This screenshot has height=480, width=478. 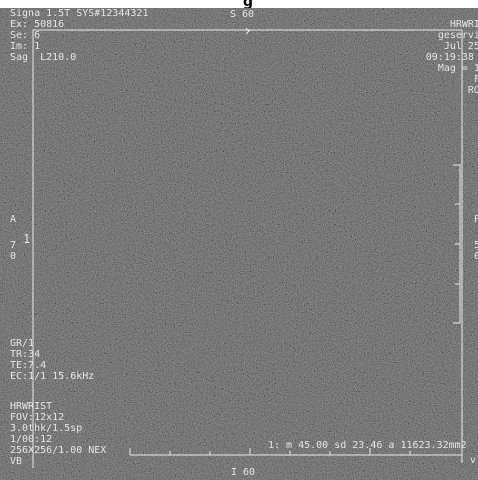 What do you see at coordinates (473, 460) in the screenshot?
I see `bottom-right-label: v` at bounding box center [473, 460].